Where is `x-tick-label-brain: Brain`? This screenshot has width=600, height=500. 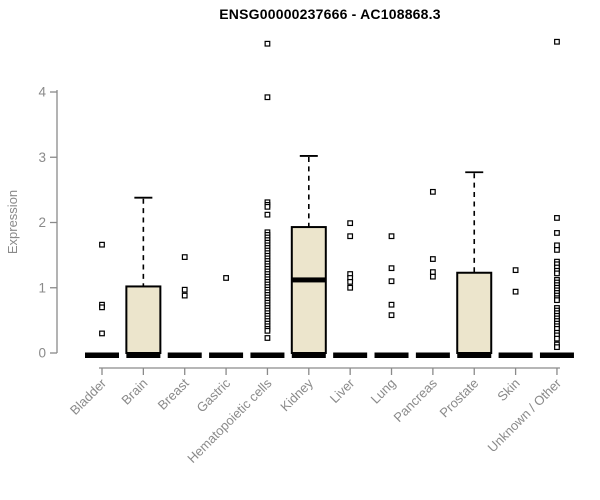
x-tick-label-brain: Brain is located at coordinates (134, 392).